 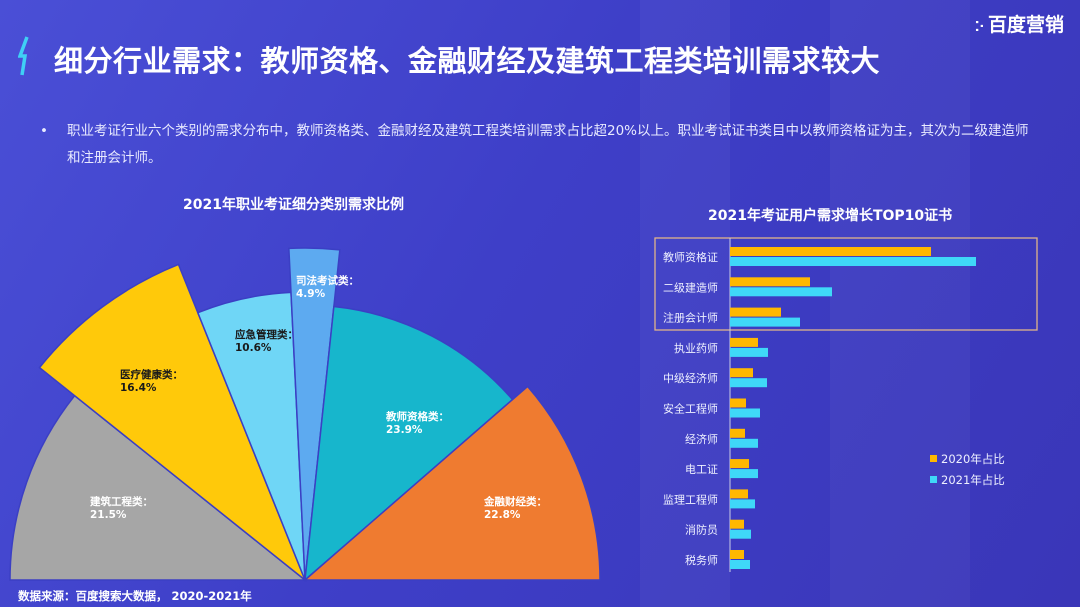 What do you see at coordinates (467, 61) in the screenshot?
I see `page-title: 细分行业需求：教师资格、金融财经及建筑工程类培训需求较大` at bounding box center [467, 61].